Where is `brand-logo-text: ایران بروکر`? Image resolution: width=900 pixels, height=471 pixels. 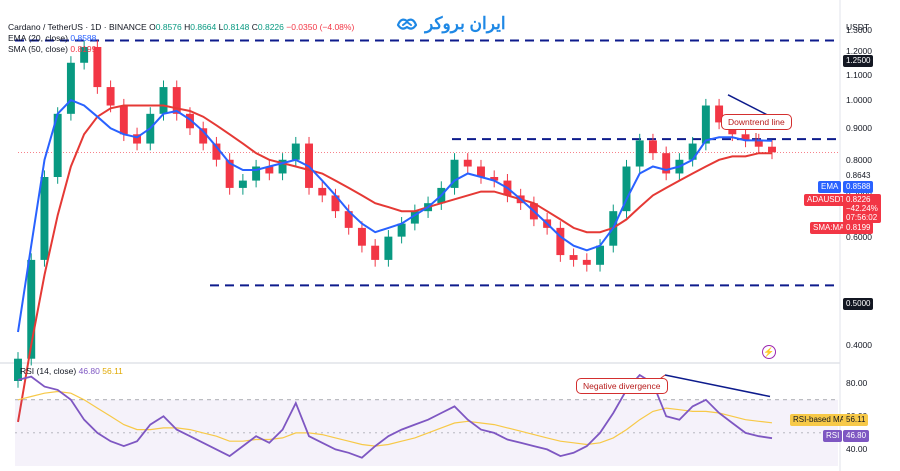 brand-logo-text: ایران بروکر is located at coordinates (465, 23).